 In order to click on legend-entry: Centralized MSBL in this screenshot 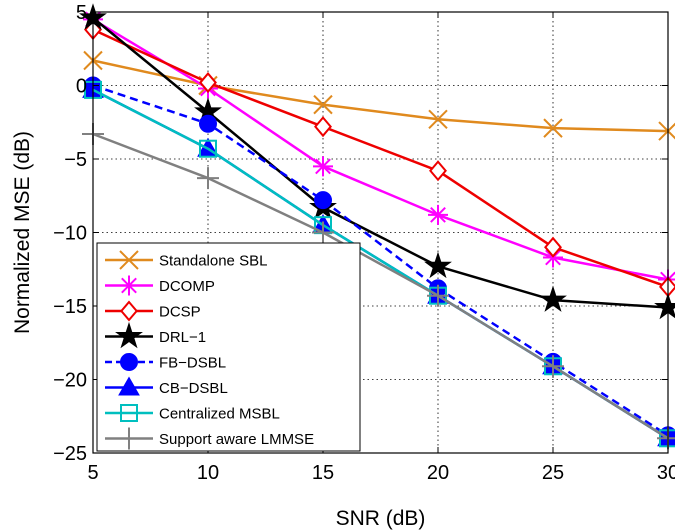, I will do `click(192, 413)`.